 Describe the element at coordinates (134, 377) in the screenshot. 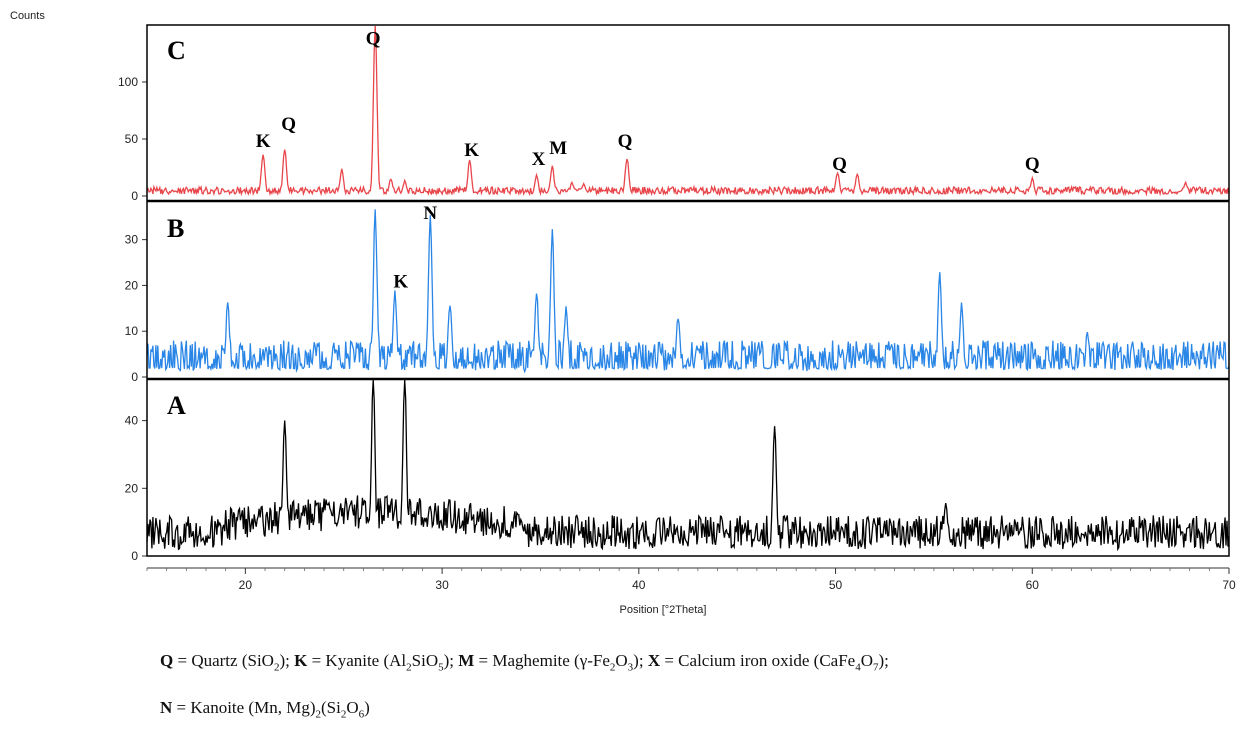

I see `y-tick-label-B-0: 0` at that location.